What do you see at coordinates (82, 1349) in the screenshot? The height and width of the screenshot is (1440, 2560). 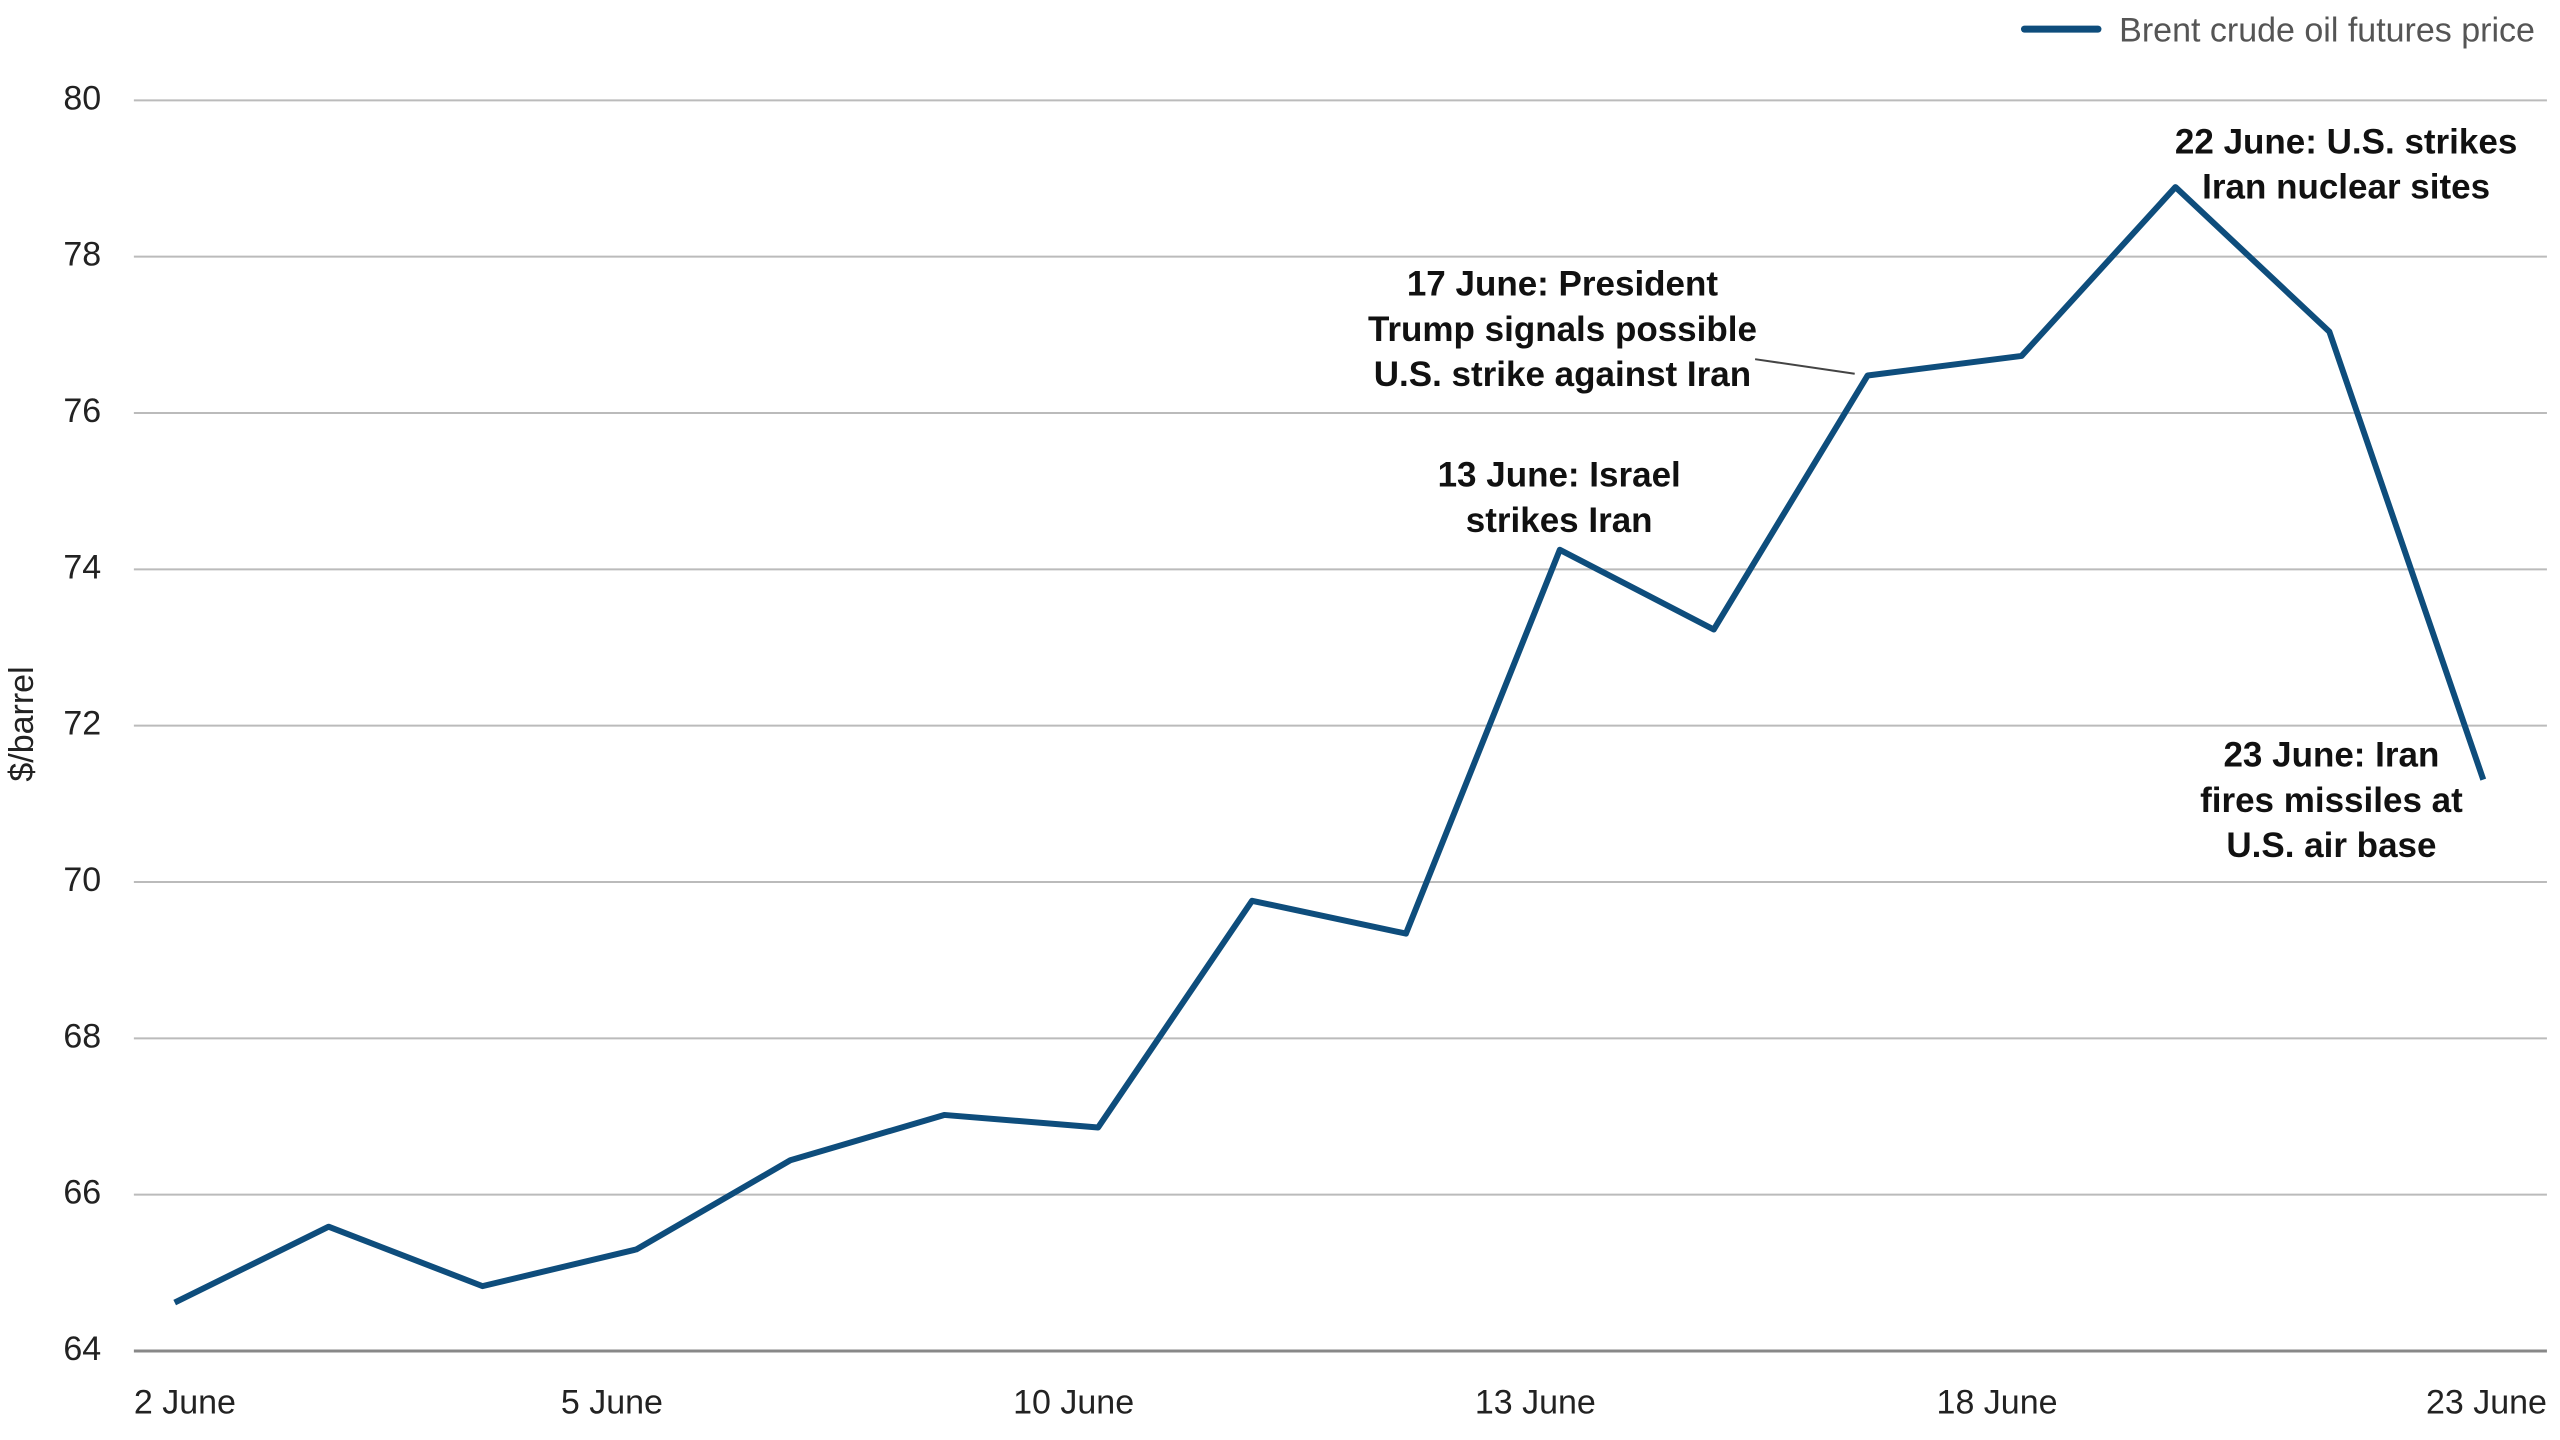 I see `y-tick-label: 64` at bounding box center [82, 1349].